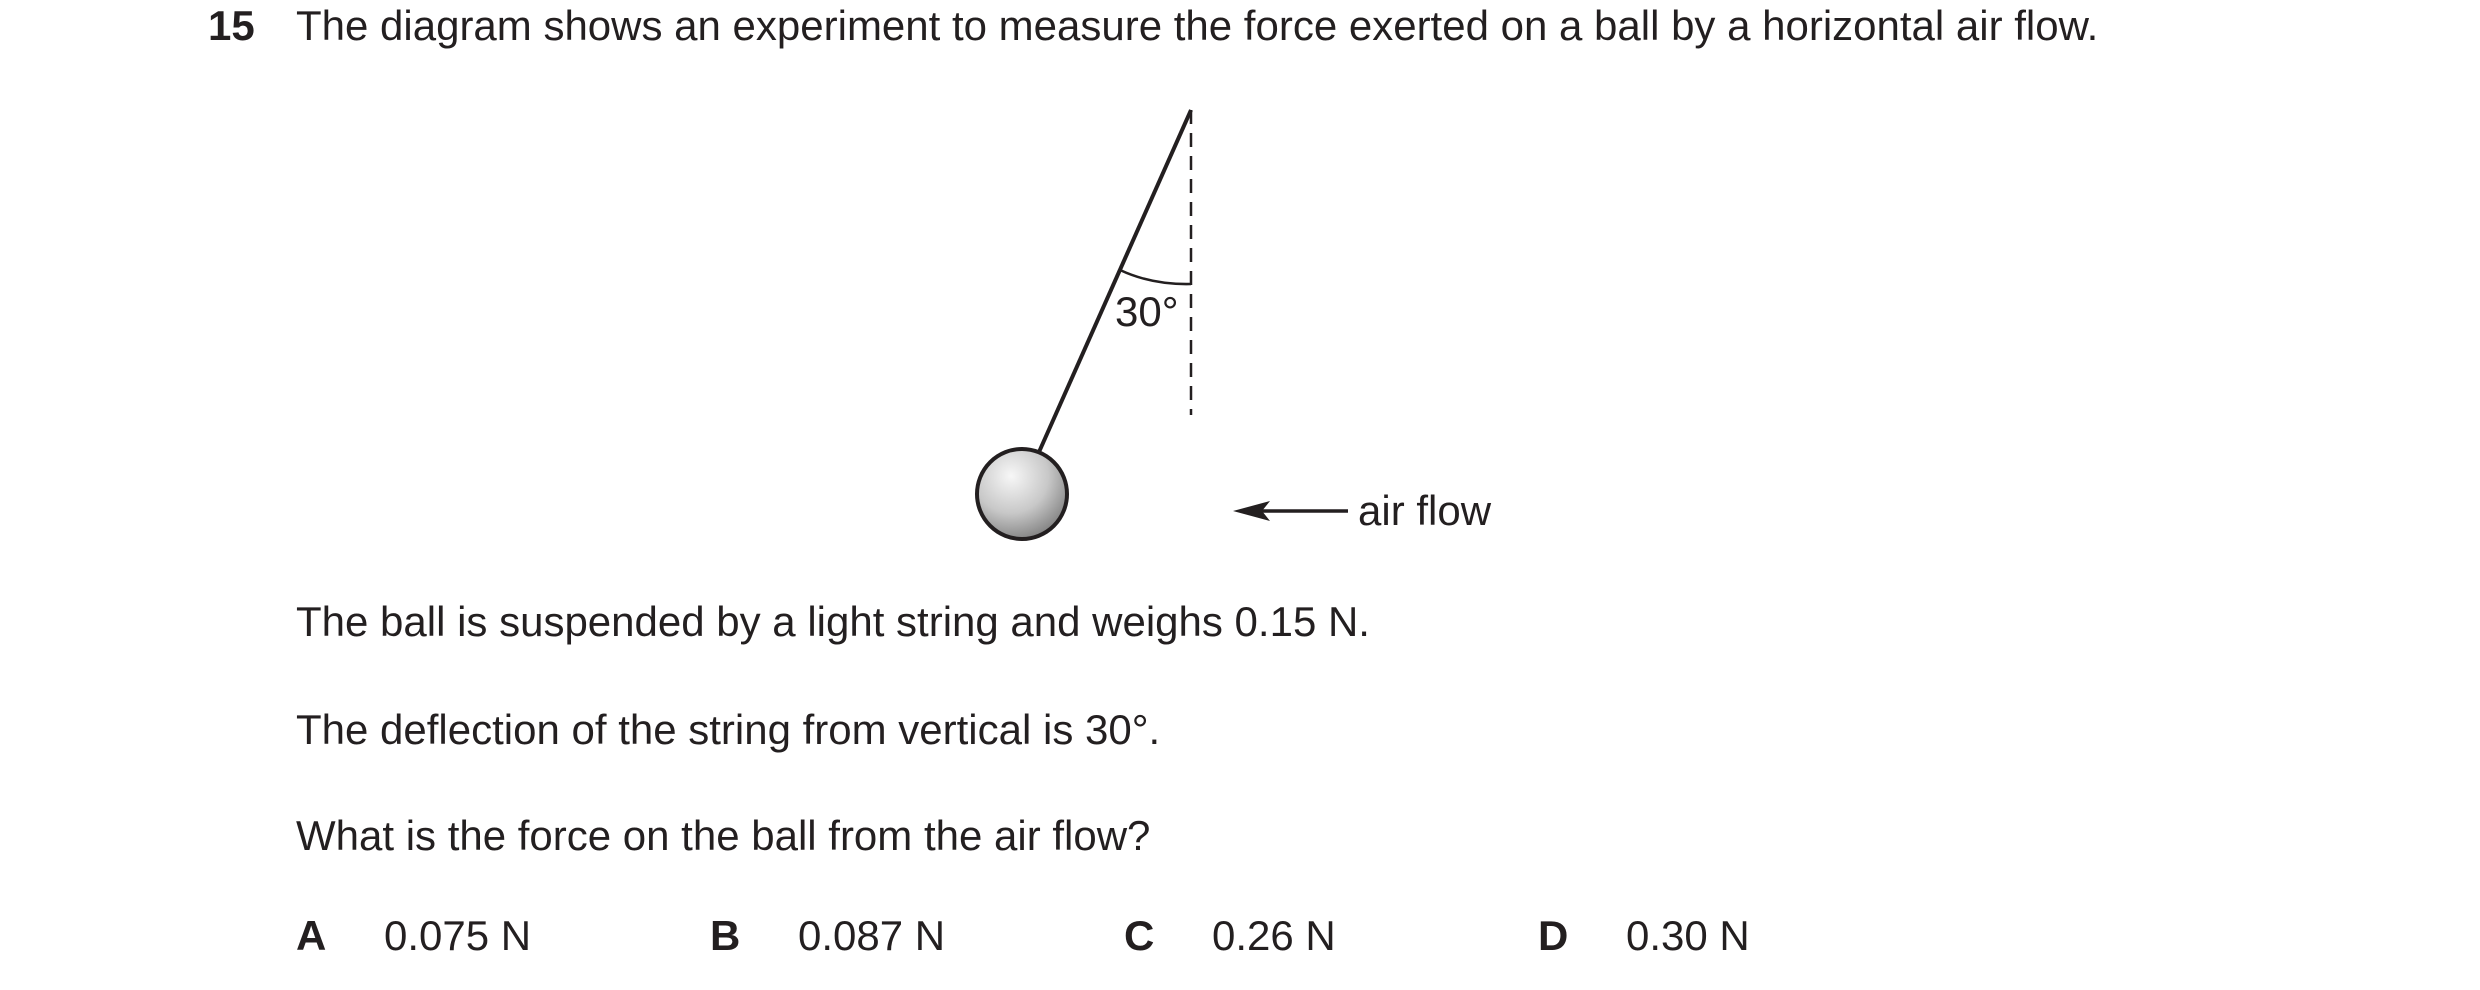  I want to click on option-d-letter: D, so click(1553, 935).